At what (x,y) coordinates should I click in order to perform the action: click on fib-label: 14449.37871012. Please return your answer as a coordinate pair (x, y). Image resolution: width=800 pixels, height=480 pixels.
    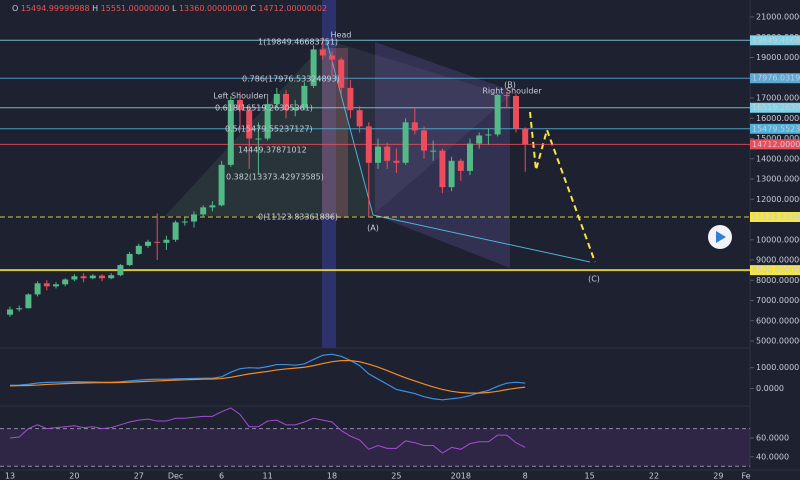
    Looking at the image, I should click on (272, 150).